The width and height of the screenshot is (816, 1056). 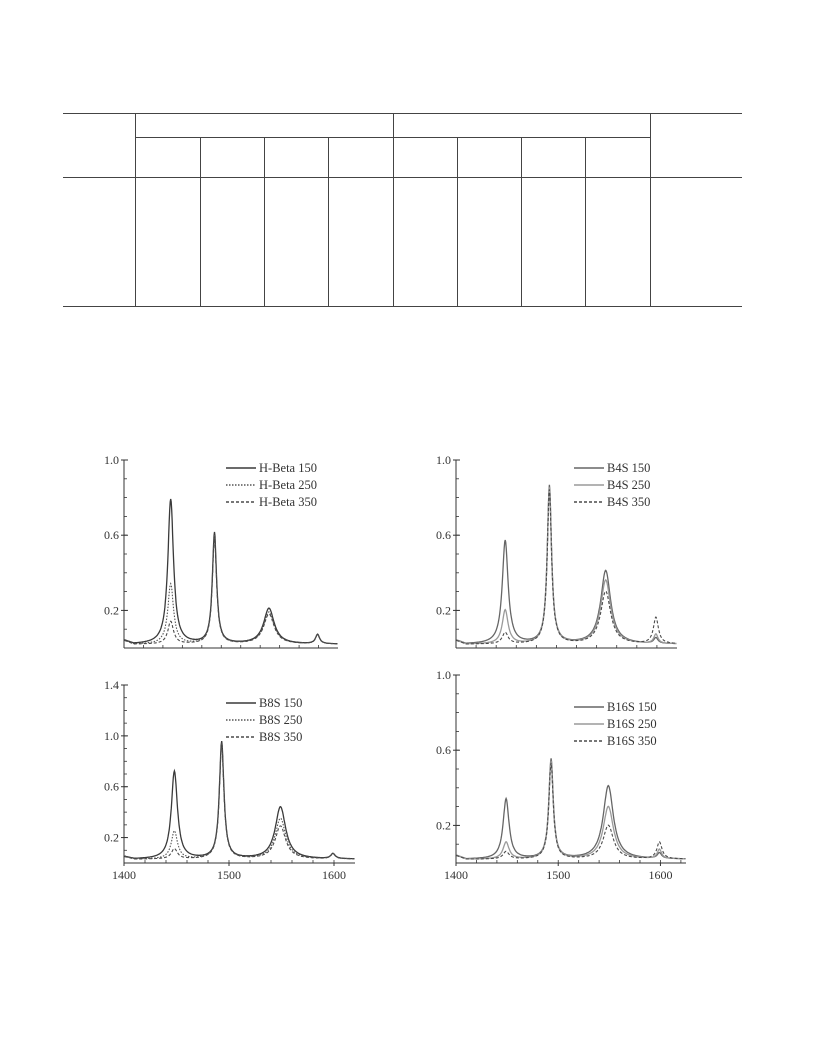 What do you see at coordinates (628, 485) in the screenshot?
I see `legend-label: B4S 250` at bounding box center [628, 485].